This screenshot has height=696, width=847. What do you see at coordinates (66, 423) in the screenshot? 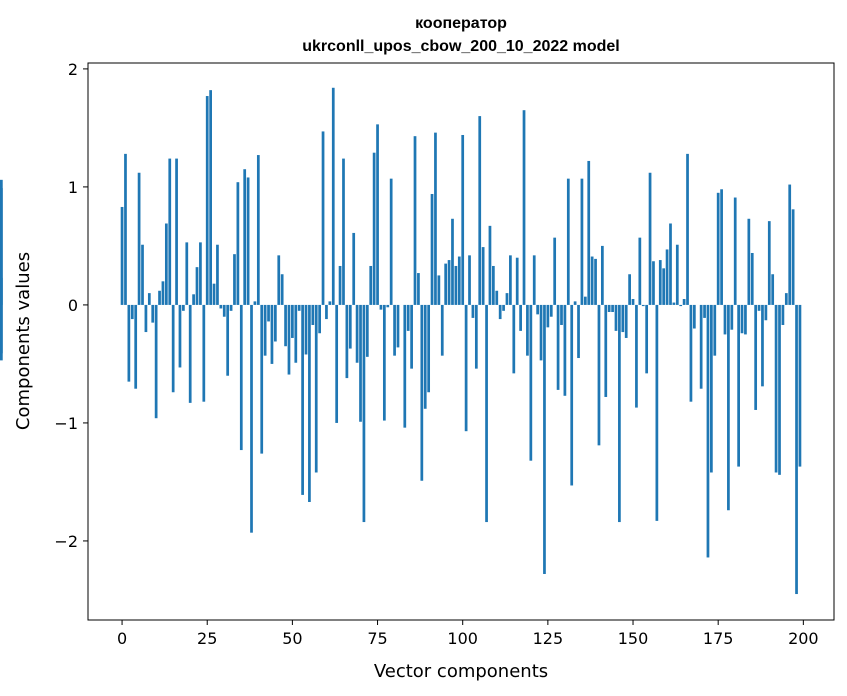
I see `y-tick-label--1: −1` at bounding box center [66, 423].